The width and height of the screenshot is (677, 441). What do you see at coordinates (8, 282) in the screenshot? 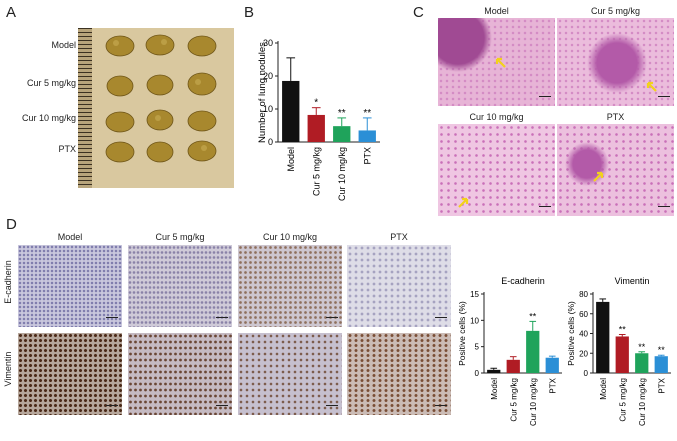
I see `ihc-row-label-ecadherin: E-cadherin` at bounding box center [8, 282].